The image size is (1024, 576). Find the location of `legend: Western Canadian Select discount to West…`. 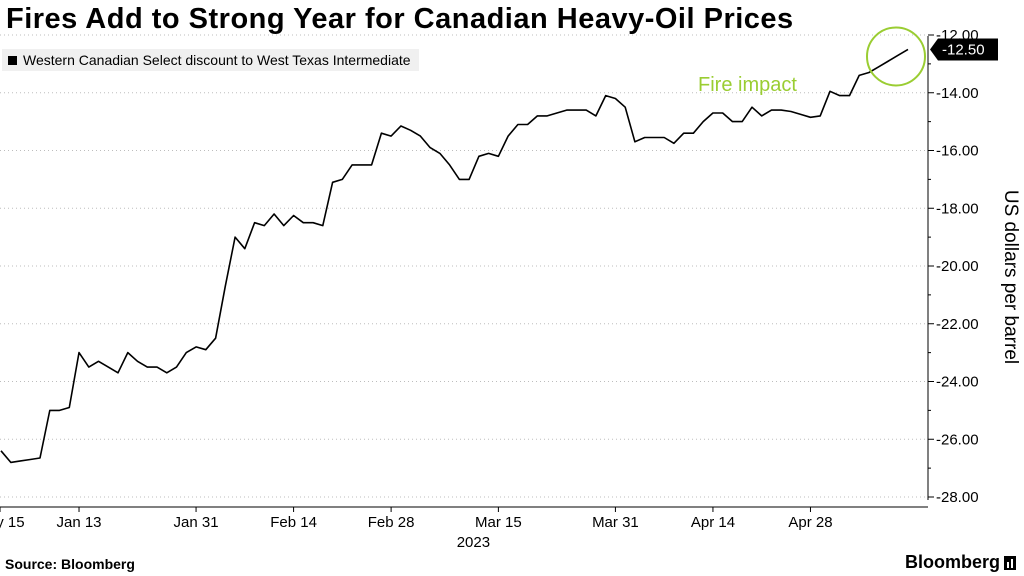

legend: Western Canadian Select discount to West… is located at coordinates (210, 60).